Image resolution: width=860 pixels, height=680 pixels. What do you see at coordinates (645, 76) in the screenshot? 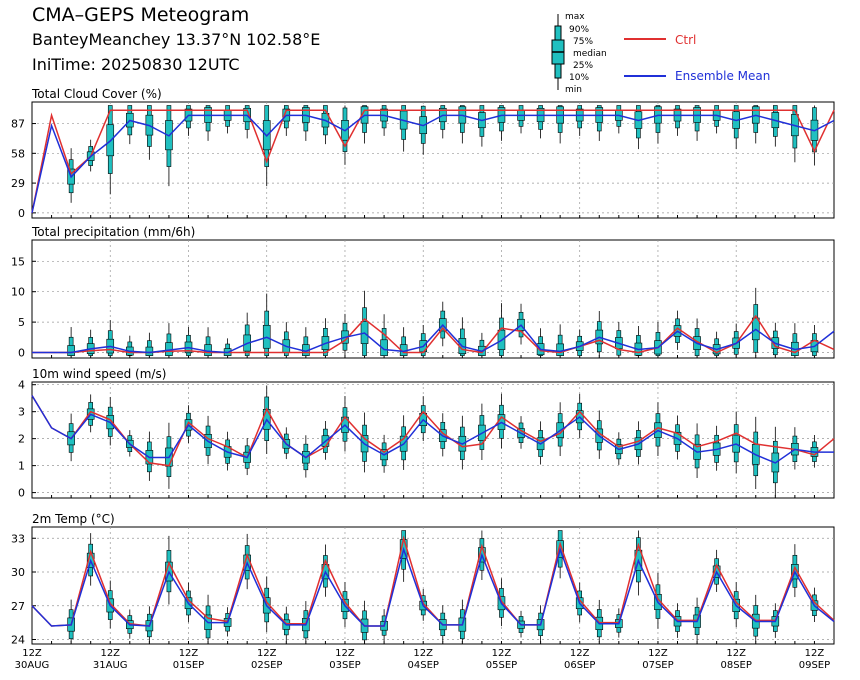
I see `legend-mean-line` at bounding box center [645, 76].